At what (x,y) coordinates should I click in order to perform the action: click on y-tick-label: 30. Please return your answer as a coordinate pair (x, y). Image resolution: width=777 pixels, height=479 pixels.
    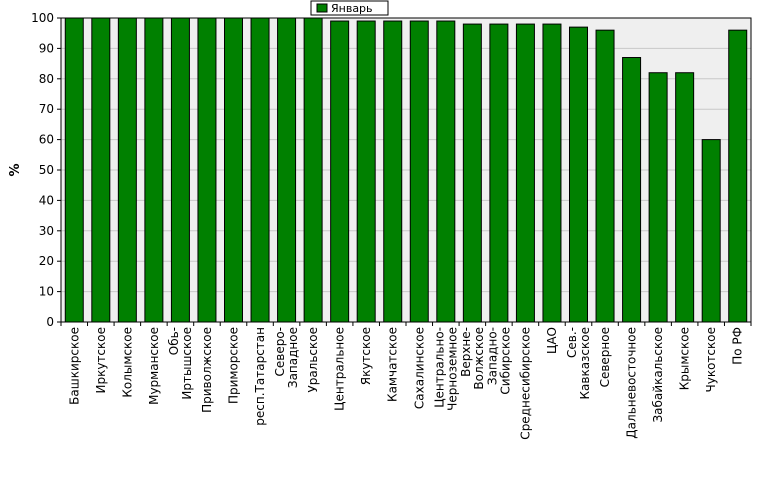
    Looking at the image, I should click on (46, 231).